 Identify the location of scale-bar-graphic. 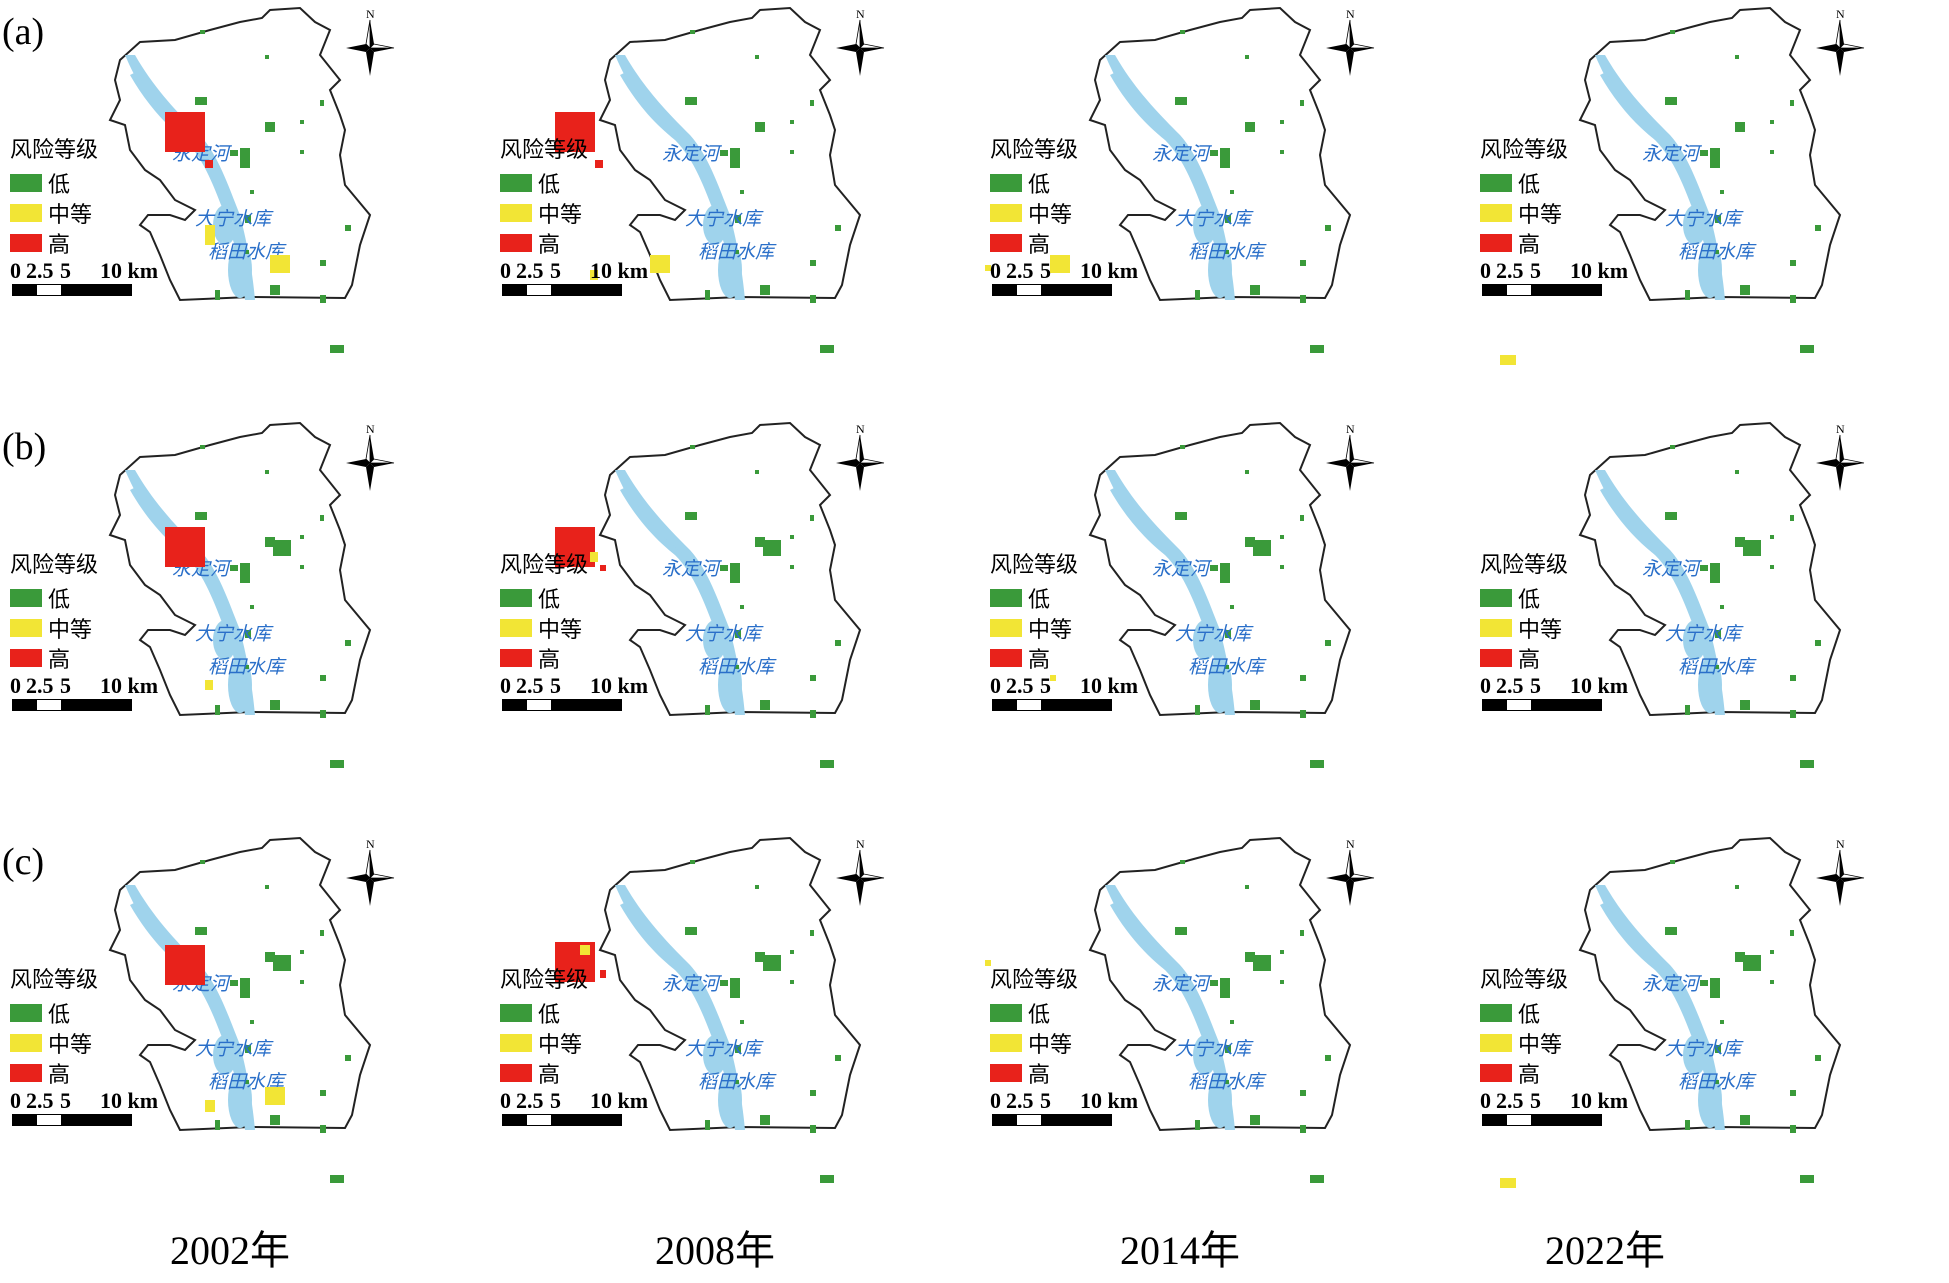
(1052, 1120).